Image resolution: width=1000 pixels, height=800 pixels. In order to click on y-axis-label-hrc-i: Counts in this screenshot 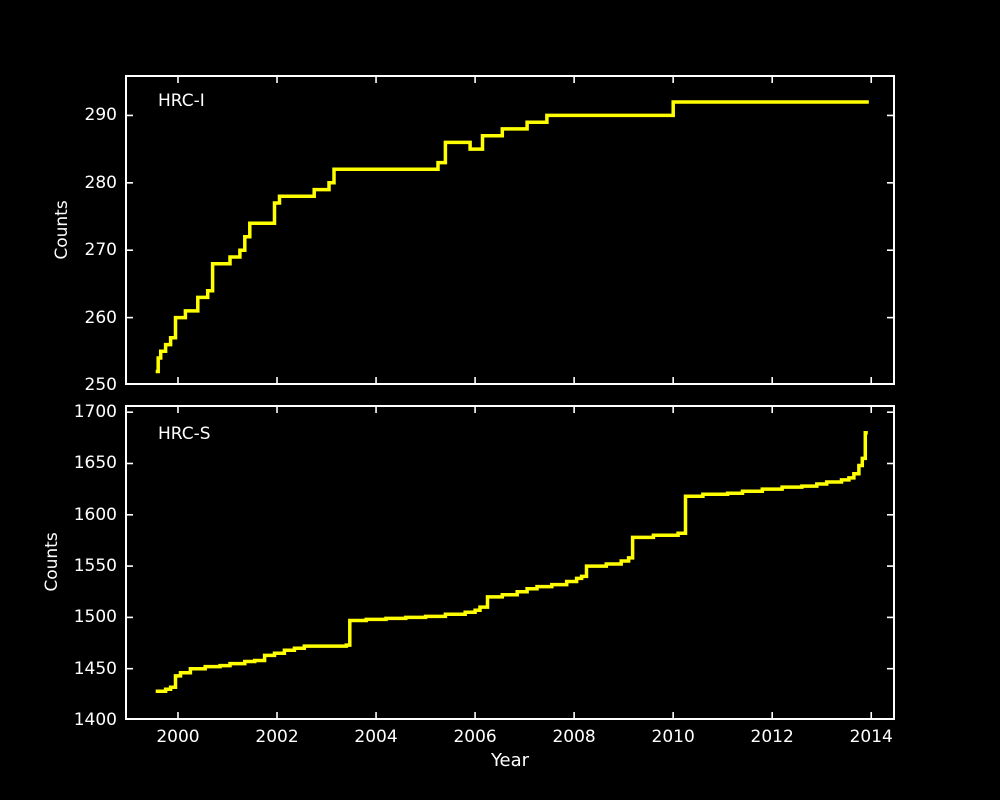, I will do `click(62, 230)`.